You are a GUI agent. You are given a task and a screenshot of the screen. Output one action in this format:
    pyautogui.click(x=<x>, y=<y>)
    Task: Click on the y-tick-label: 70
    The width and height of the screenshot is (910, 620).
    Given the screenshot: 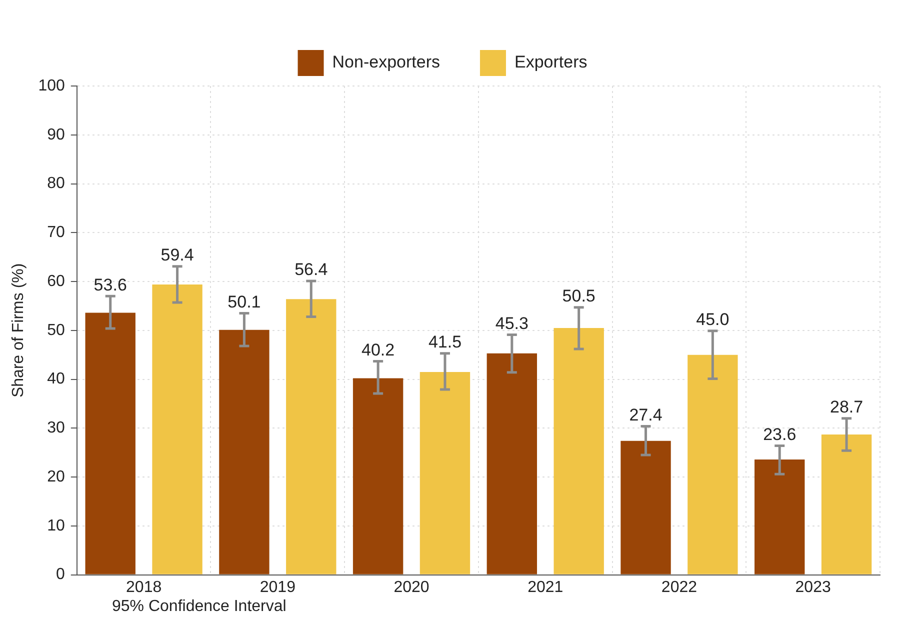 What is the action you would take?
    pyautogui.click(x=56, y=233)
    